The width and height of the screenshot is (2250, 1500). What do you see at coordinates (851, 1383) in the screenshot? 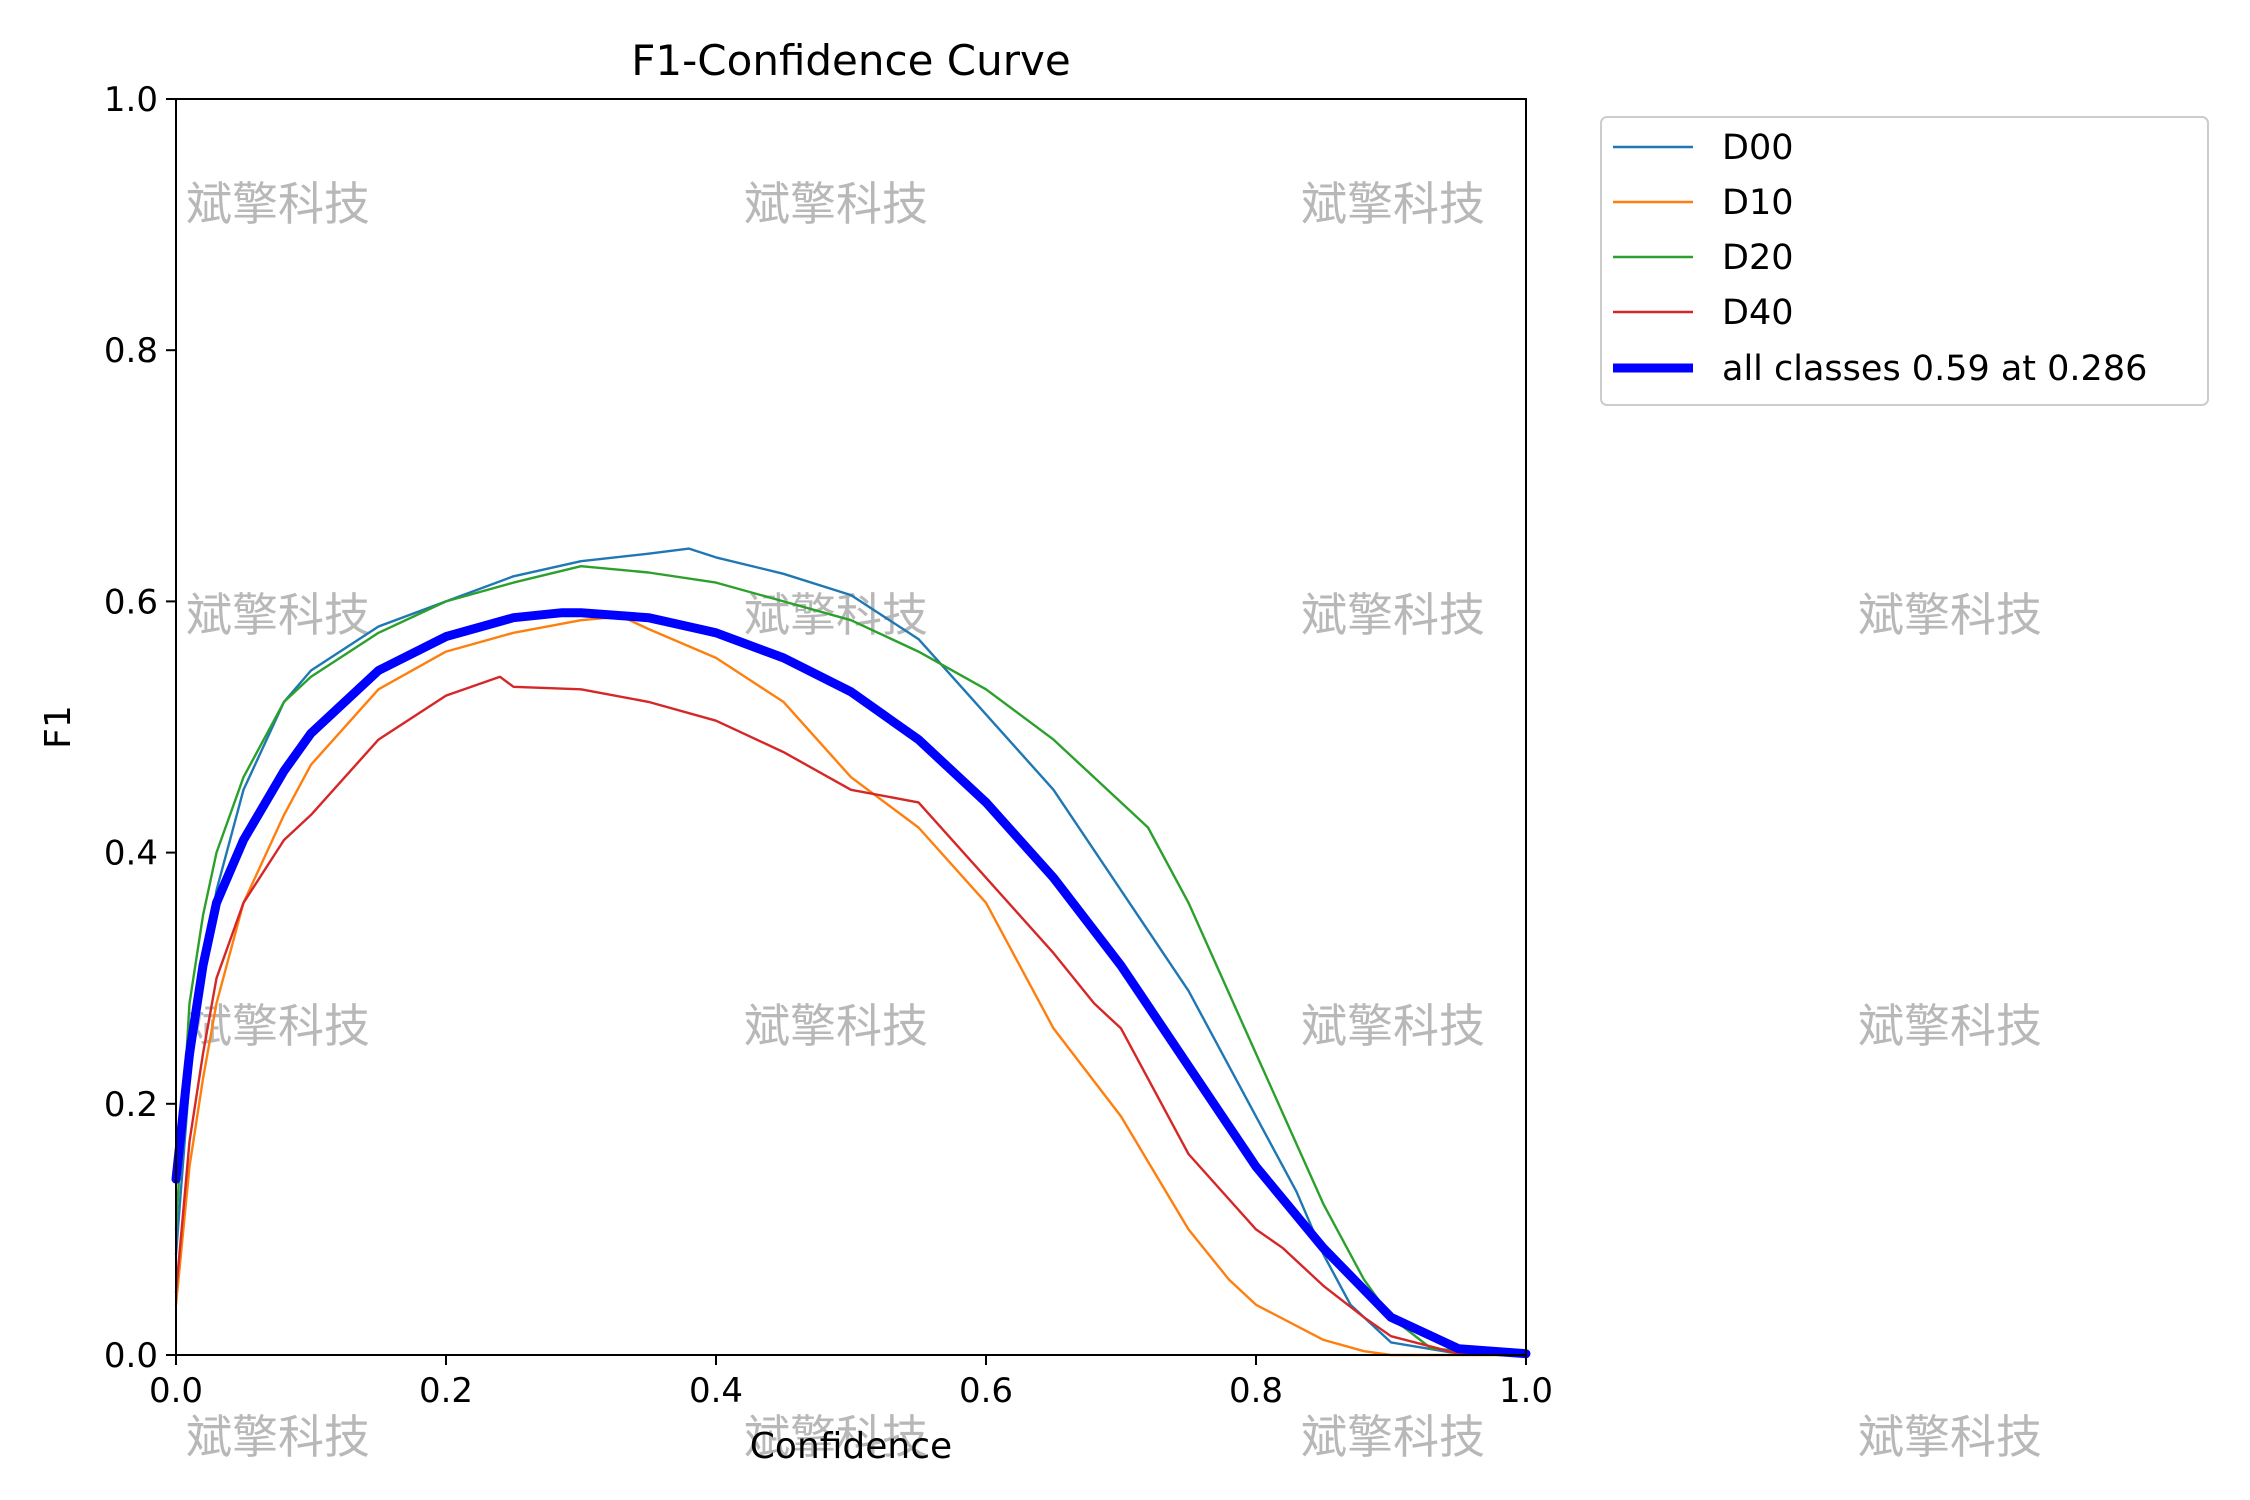
I see `x-axis-ticks: 0.0 0.2 0.4 0.6 0.8 1.0` at bounding box center [851, 1383].